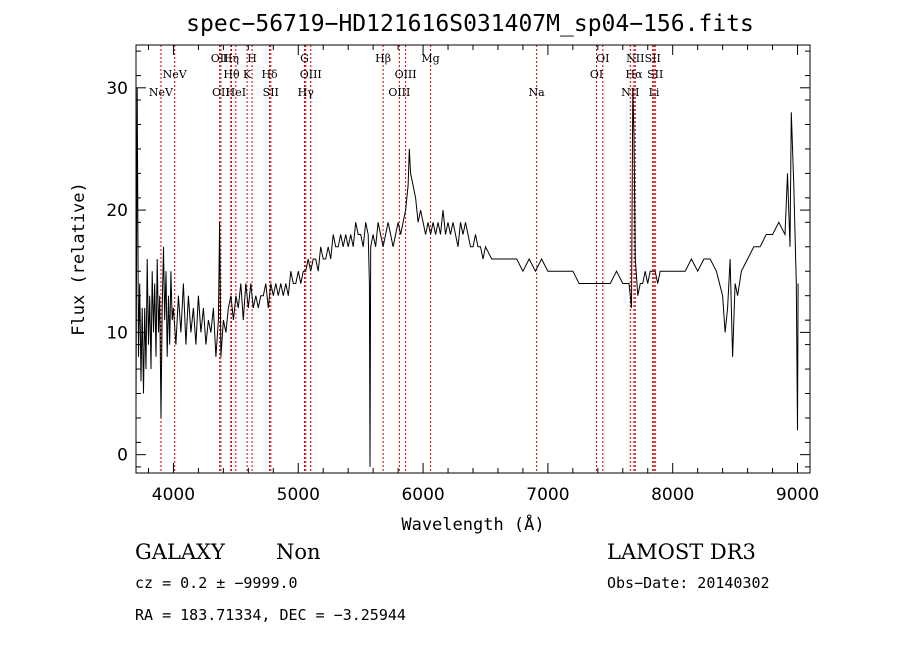 The width and height of the screenshot is (900, 649). I want to click on x-tick-label: 6000, so click(422, 495).